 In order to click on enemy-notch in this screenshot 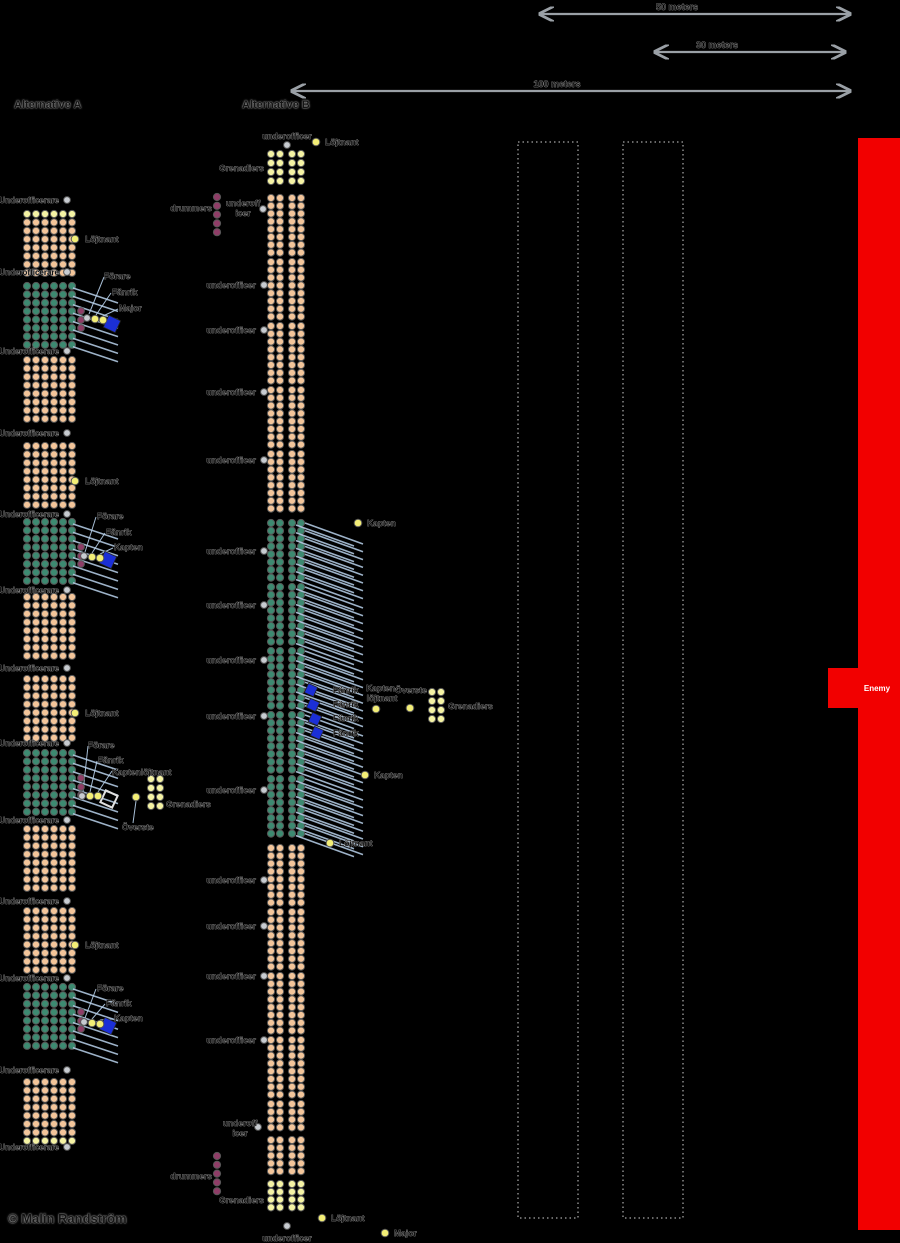, I will do `click(843, 688)`.